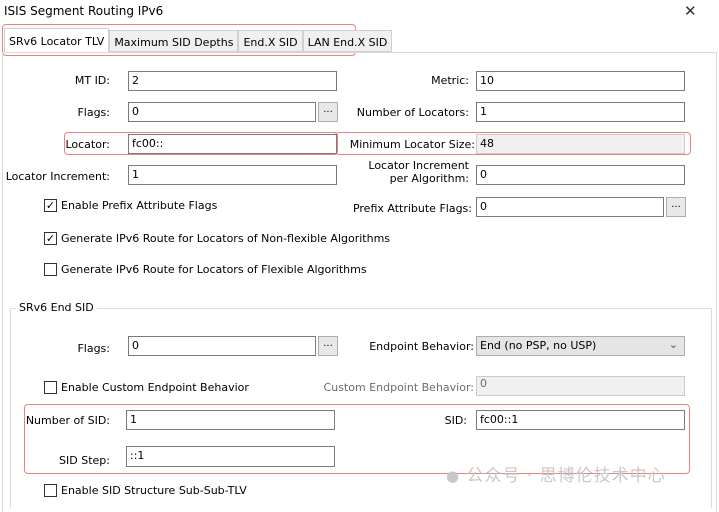 This screenshot has height=512, width=719. I want to click on flags-input: 0, so click(222, 112).